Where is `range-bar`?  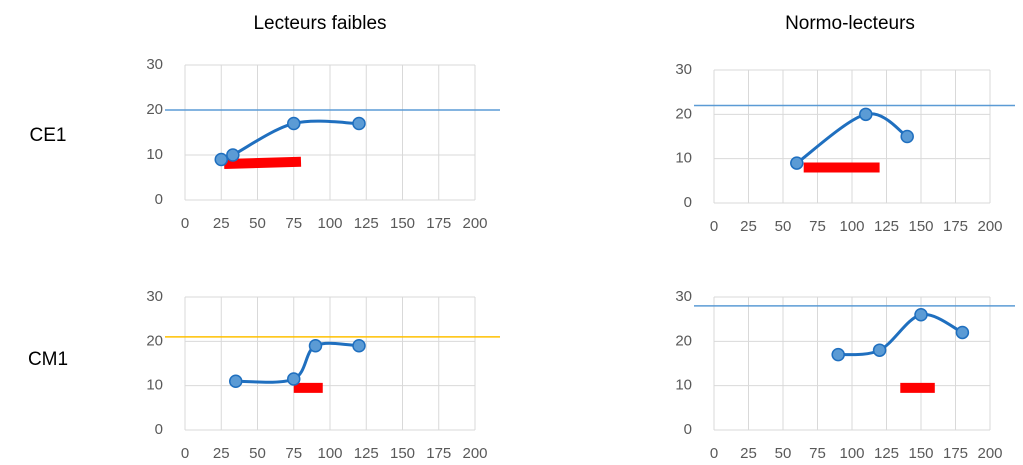
range-bar is located at coordinates (263, 162).